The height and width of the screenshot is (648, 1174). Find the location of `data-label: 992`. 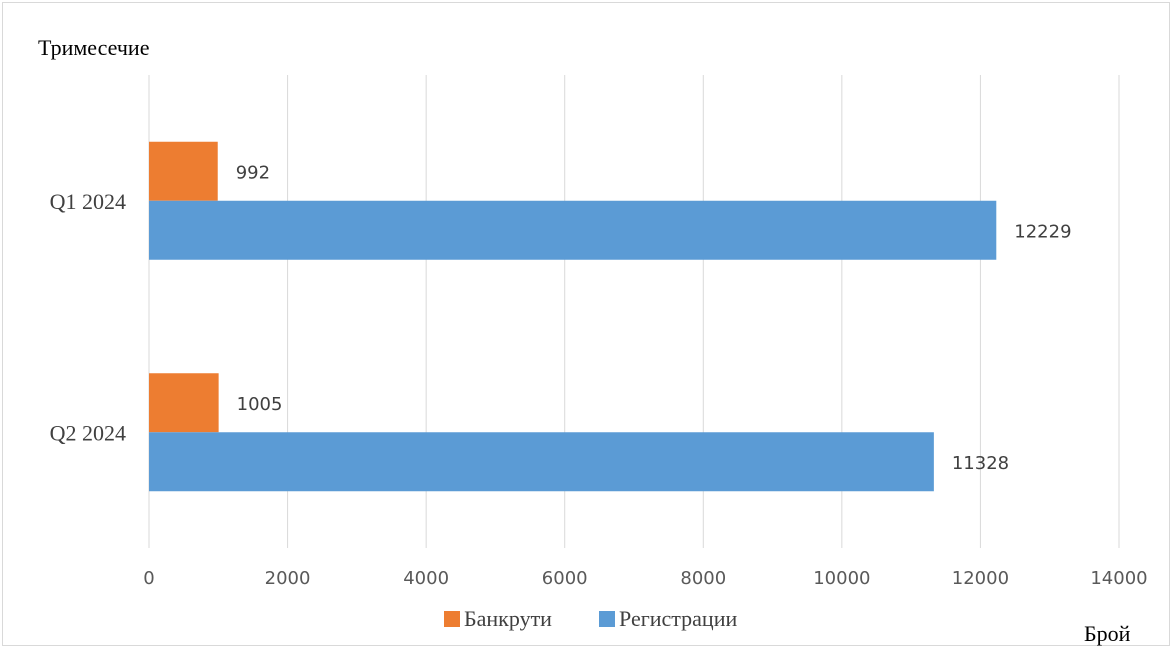

data-label: 992 is located at coordinates (253, 172).